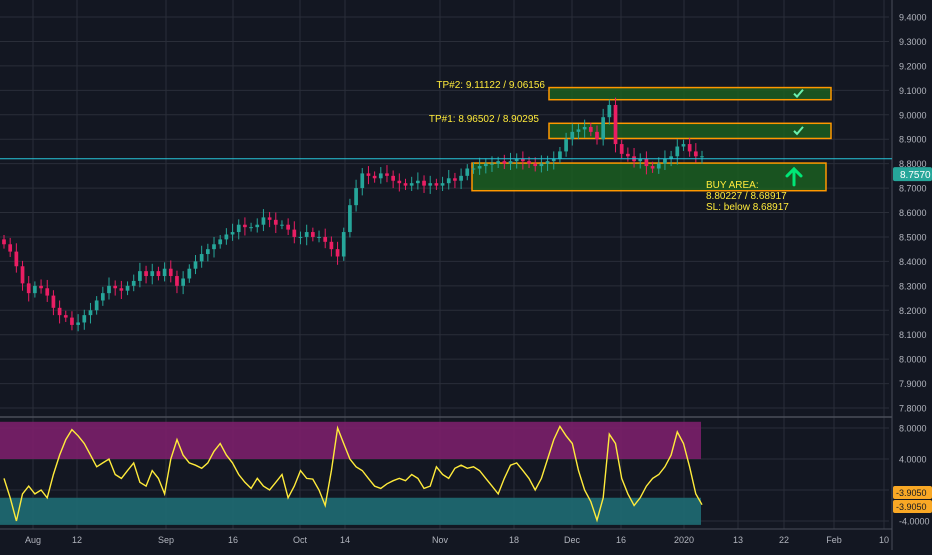 The width and height of the screenshot is (932, 555). Describe the element at coordinates (913, 164) in the screenshot. I see `y-tick-label: 8.8000` at that location.